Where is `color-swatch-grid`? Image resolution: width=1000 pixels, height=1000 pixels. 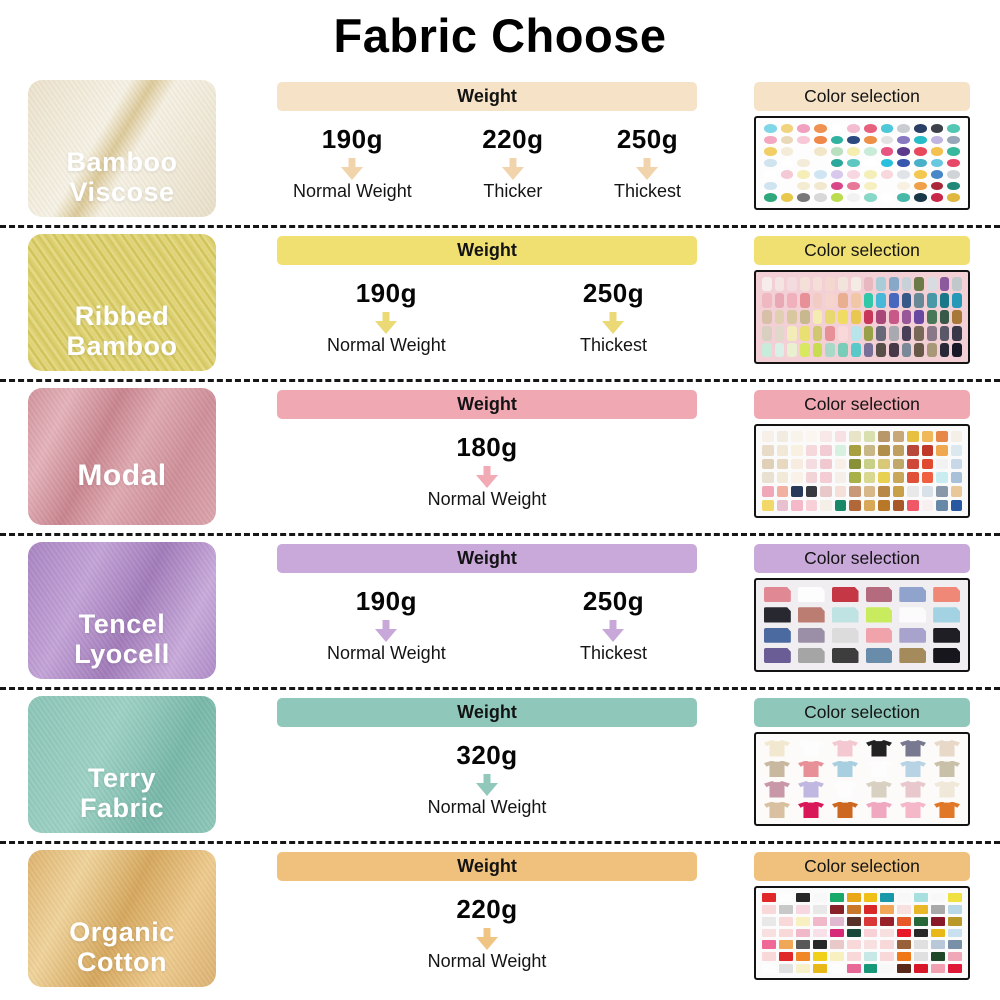 color-swatch-grid is located at coordinates (862, 163).